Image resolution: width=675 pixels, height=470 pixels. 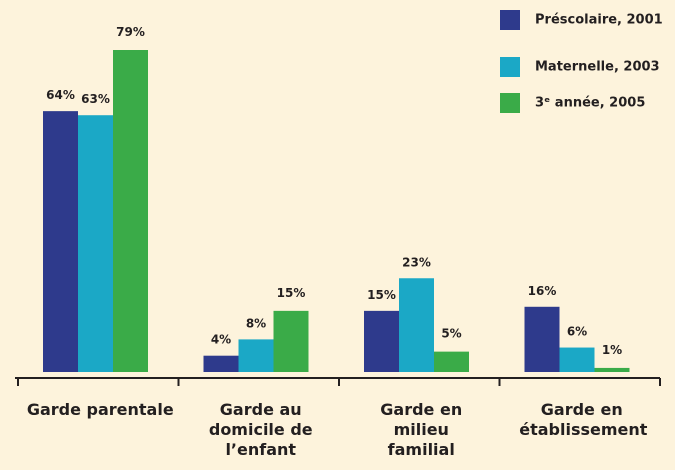 What do you see at coordinates (416, 262) in the screenshot?
I see `value-label: 23%` at bounding box center [416, 262].